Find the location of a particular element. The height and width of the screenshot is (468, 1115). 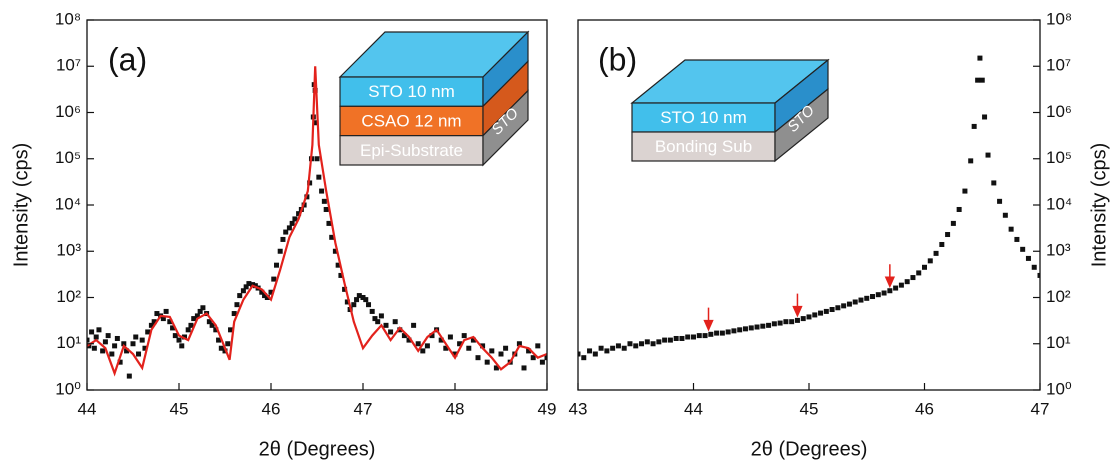

y-axis-label: Intensity (cps) is located at coordinates (1099, 205).